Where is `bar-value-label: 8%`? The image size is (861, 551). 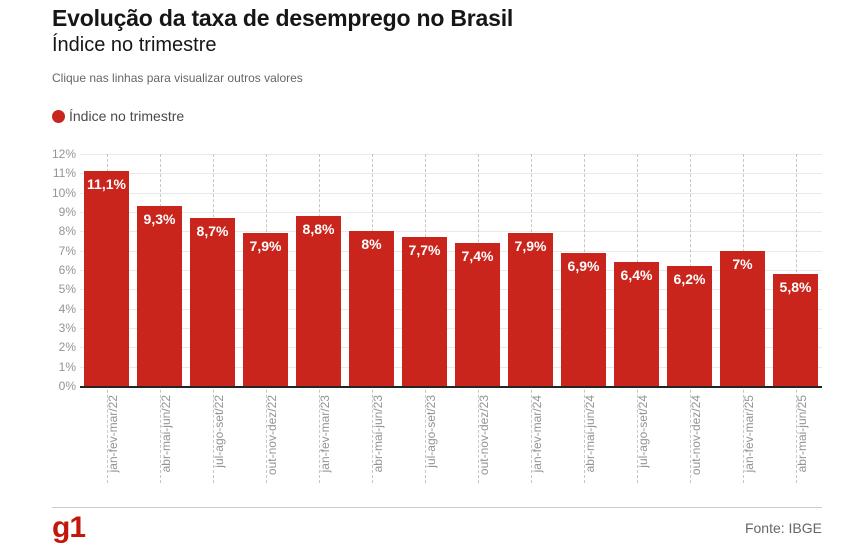
bar-value-label: 8% is located at coordinates (371, 244).